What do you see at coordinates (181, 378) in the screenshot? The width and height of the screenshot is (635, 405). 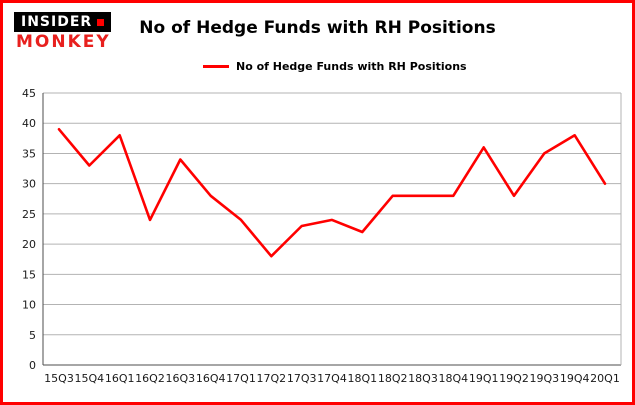 I see `svg-text: 16Q3` at bounding box center [181, 378].